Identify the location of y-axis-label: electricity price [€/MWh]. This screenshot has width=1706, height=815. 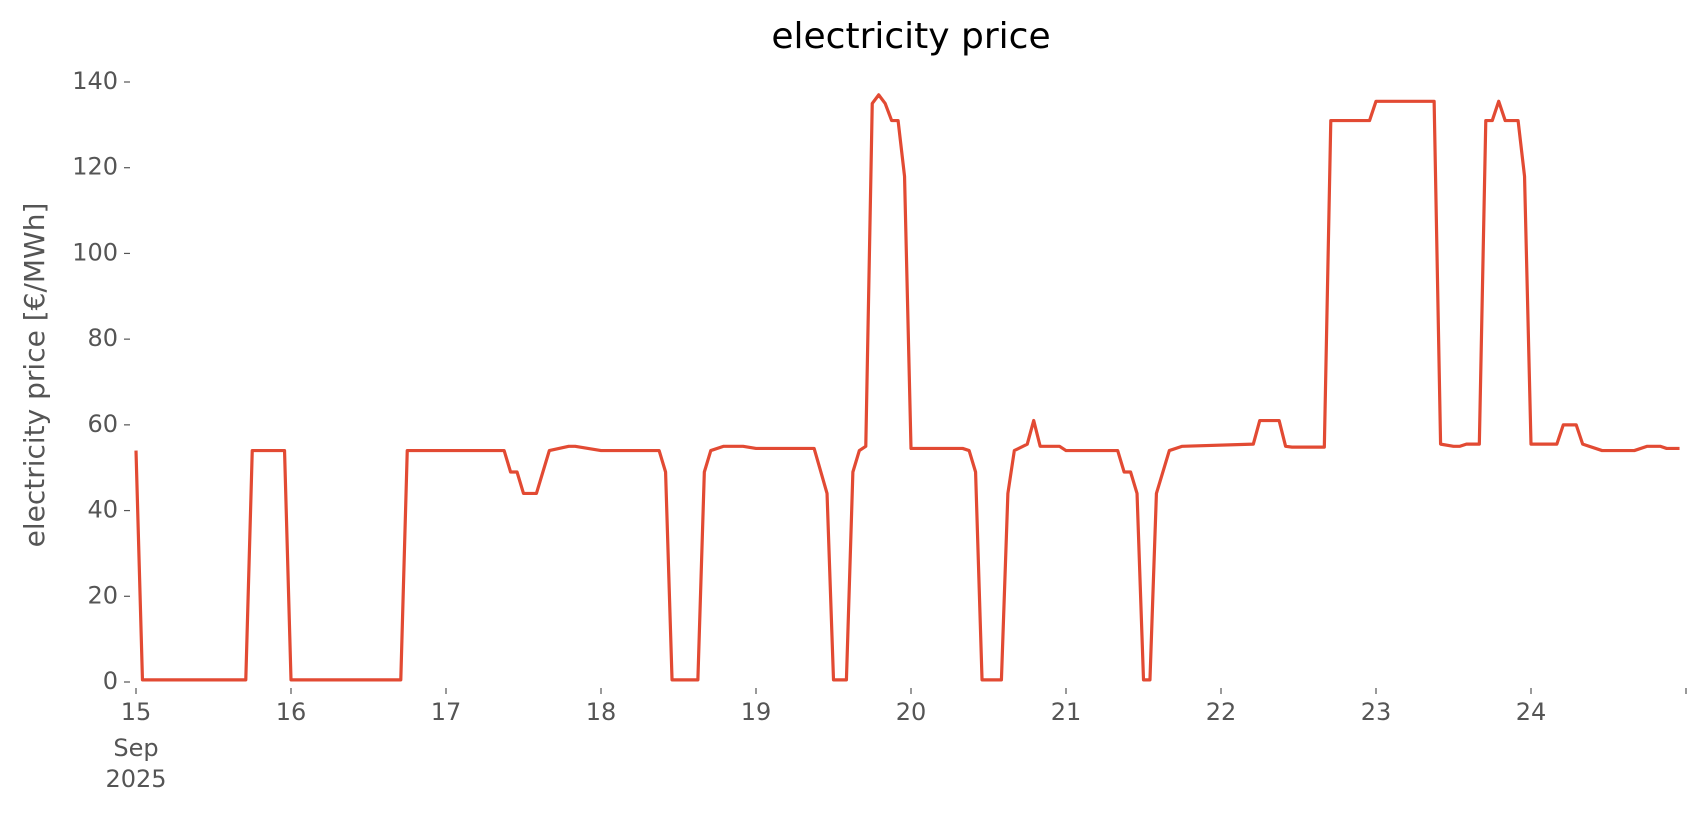
(34, 375).